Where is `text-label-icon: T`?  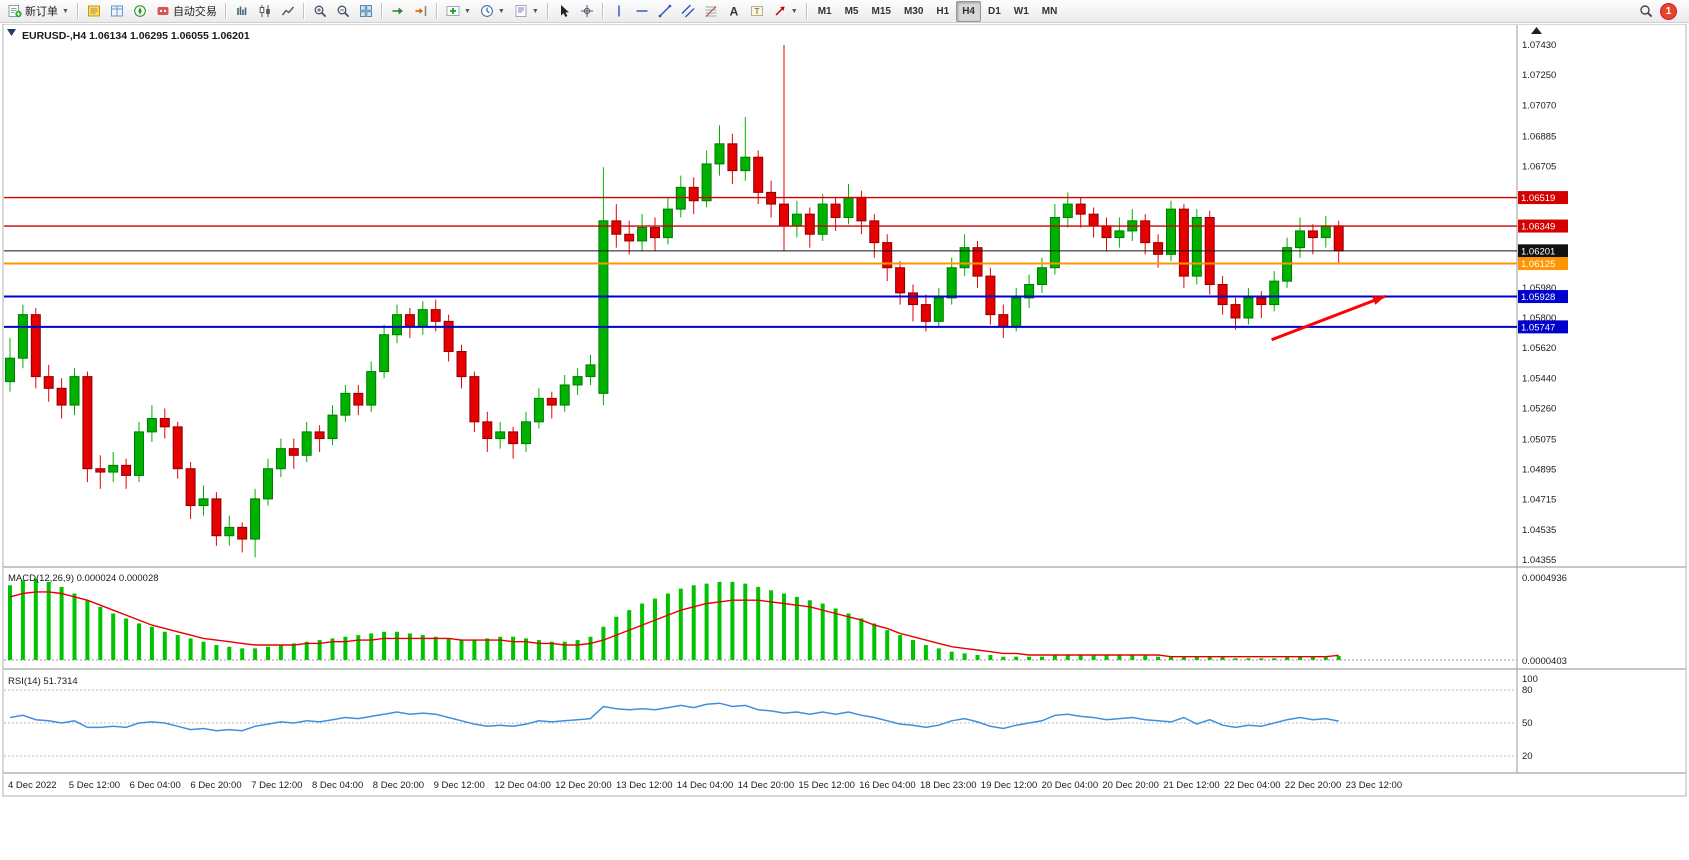 text-label-icon: T is located at coordinates (757, 11).